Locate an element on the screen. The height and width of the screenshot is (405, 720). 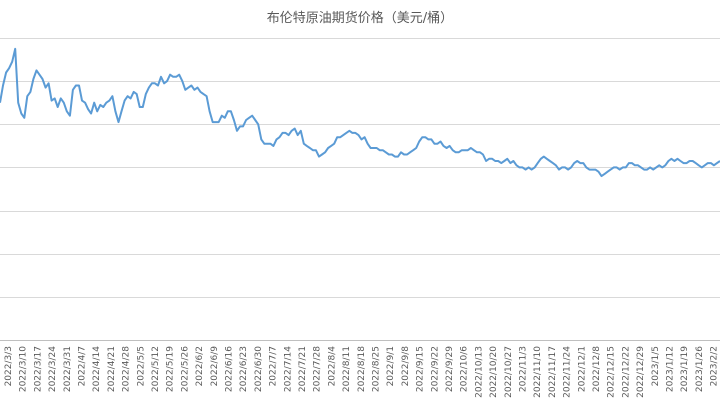
x-tick-label: 2022/10/13 is located at coordinates (479, 372).